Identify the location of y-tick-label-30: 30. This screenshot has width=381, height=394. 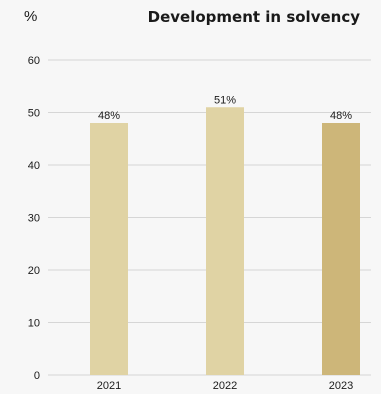
(34, 219).